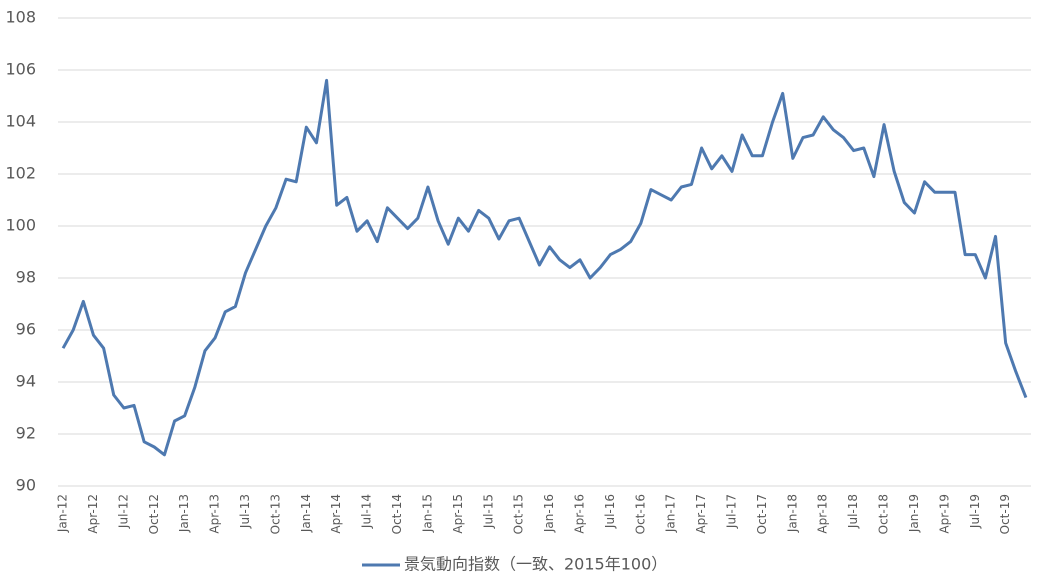 The width and height of the screenshot is (1042, 582). I want to click on x-tick-label: Jul-14, so click(367, 511).